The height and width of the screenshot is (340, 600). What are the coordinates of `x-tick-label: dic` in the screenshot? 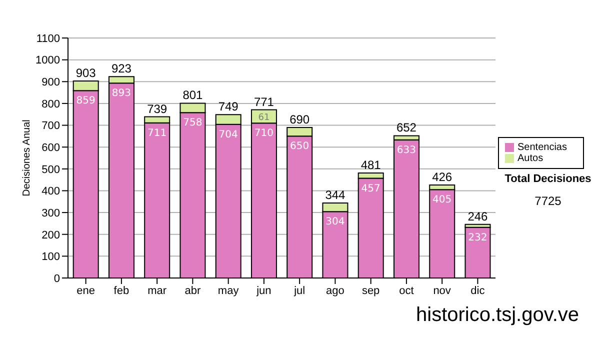 It's located at (478, 290).